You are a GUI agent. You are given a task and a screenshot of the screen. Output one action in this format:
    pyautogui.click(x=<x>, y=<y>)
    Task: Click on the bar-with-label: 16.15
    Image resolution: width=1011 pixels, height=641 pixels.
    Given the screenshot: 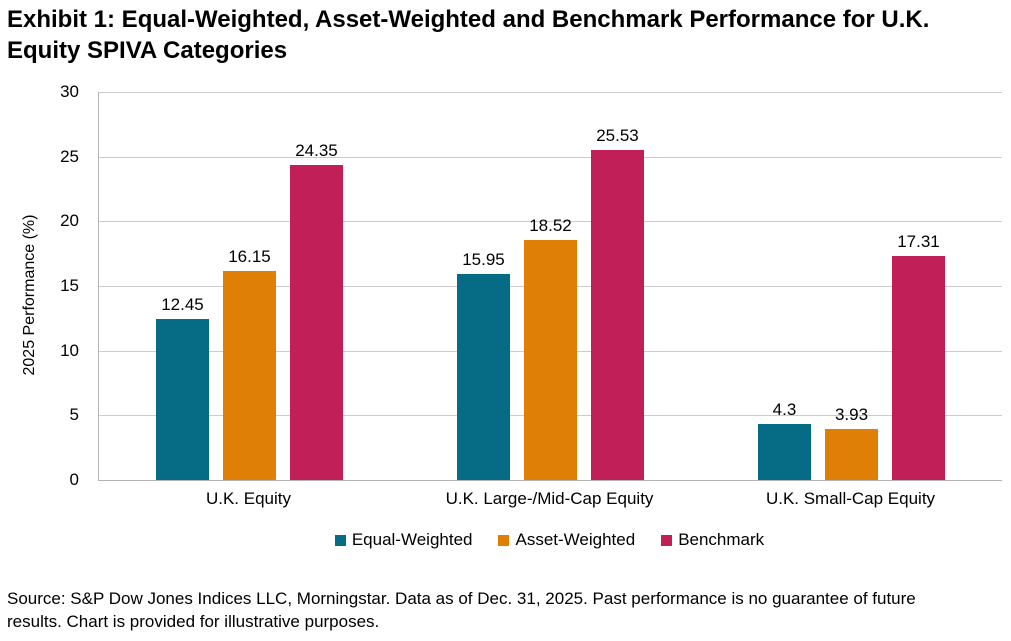 What is the action you would take?
    pyautogui.click(x=249, y=286)
    